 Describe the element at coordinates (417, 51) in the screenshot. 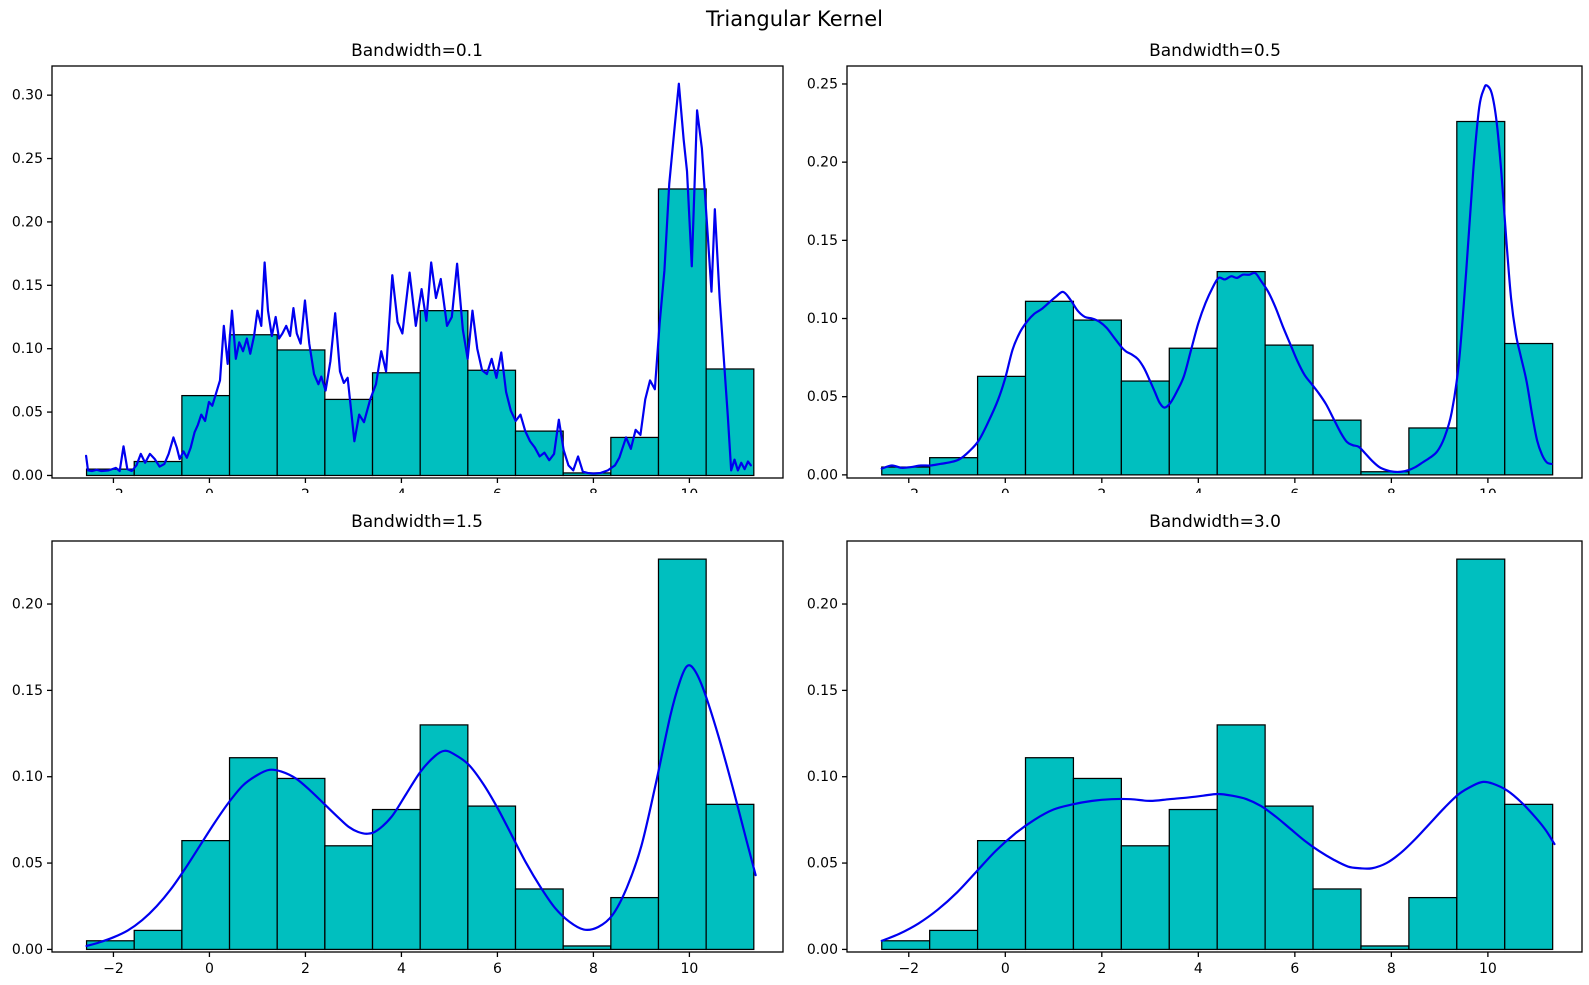

I see `subplot-title-bandwidth-0-1: Bandwidth=0.1` at that location.